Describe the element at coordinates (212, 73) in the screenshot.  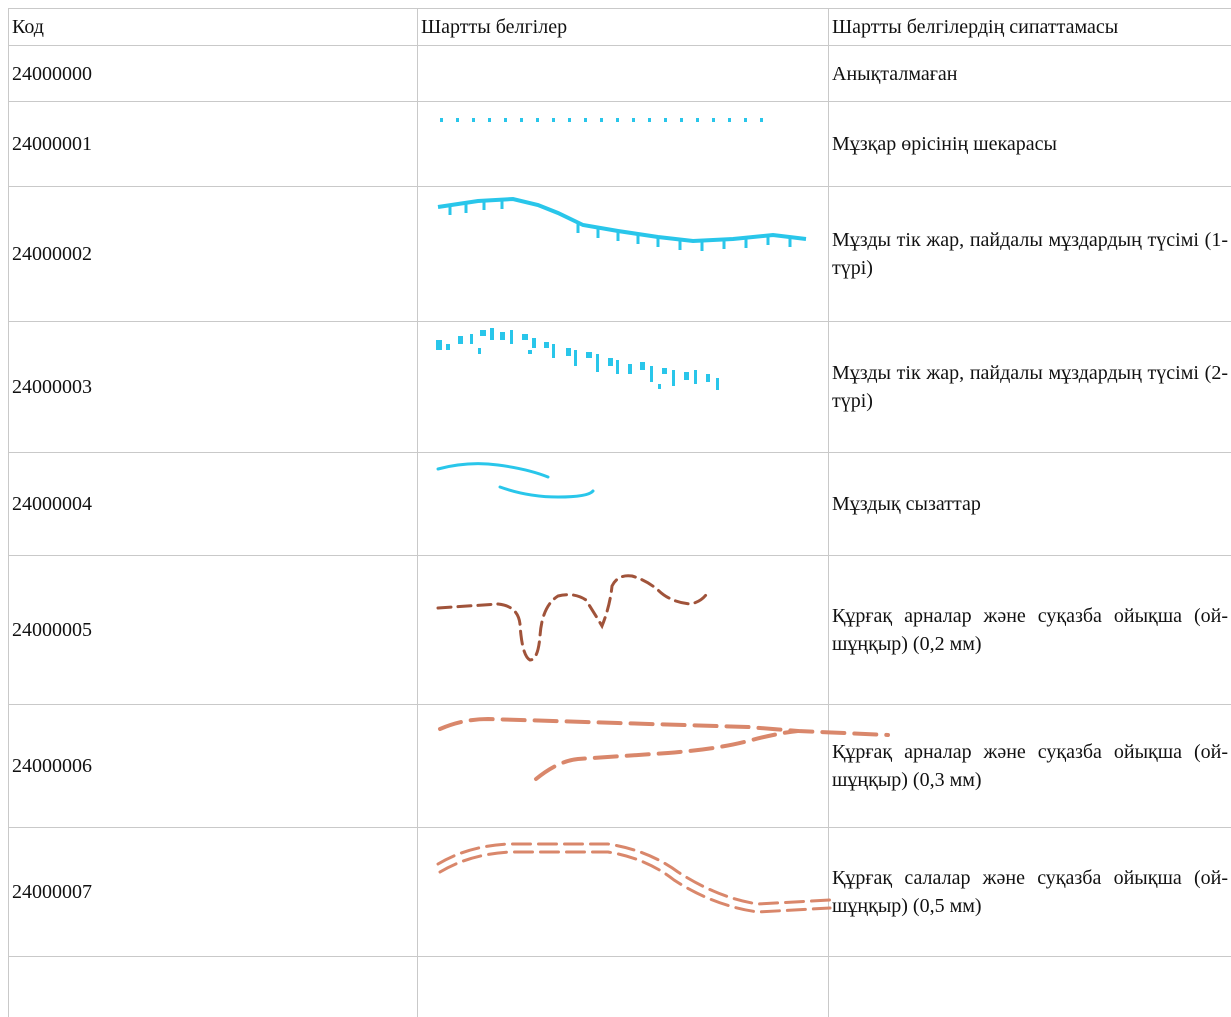
I see `row-code: 24000000` at that location.